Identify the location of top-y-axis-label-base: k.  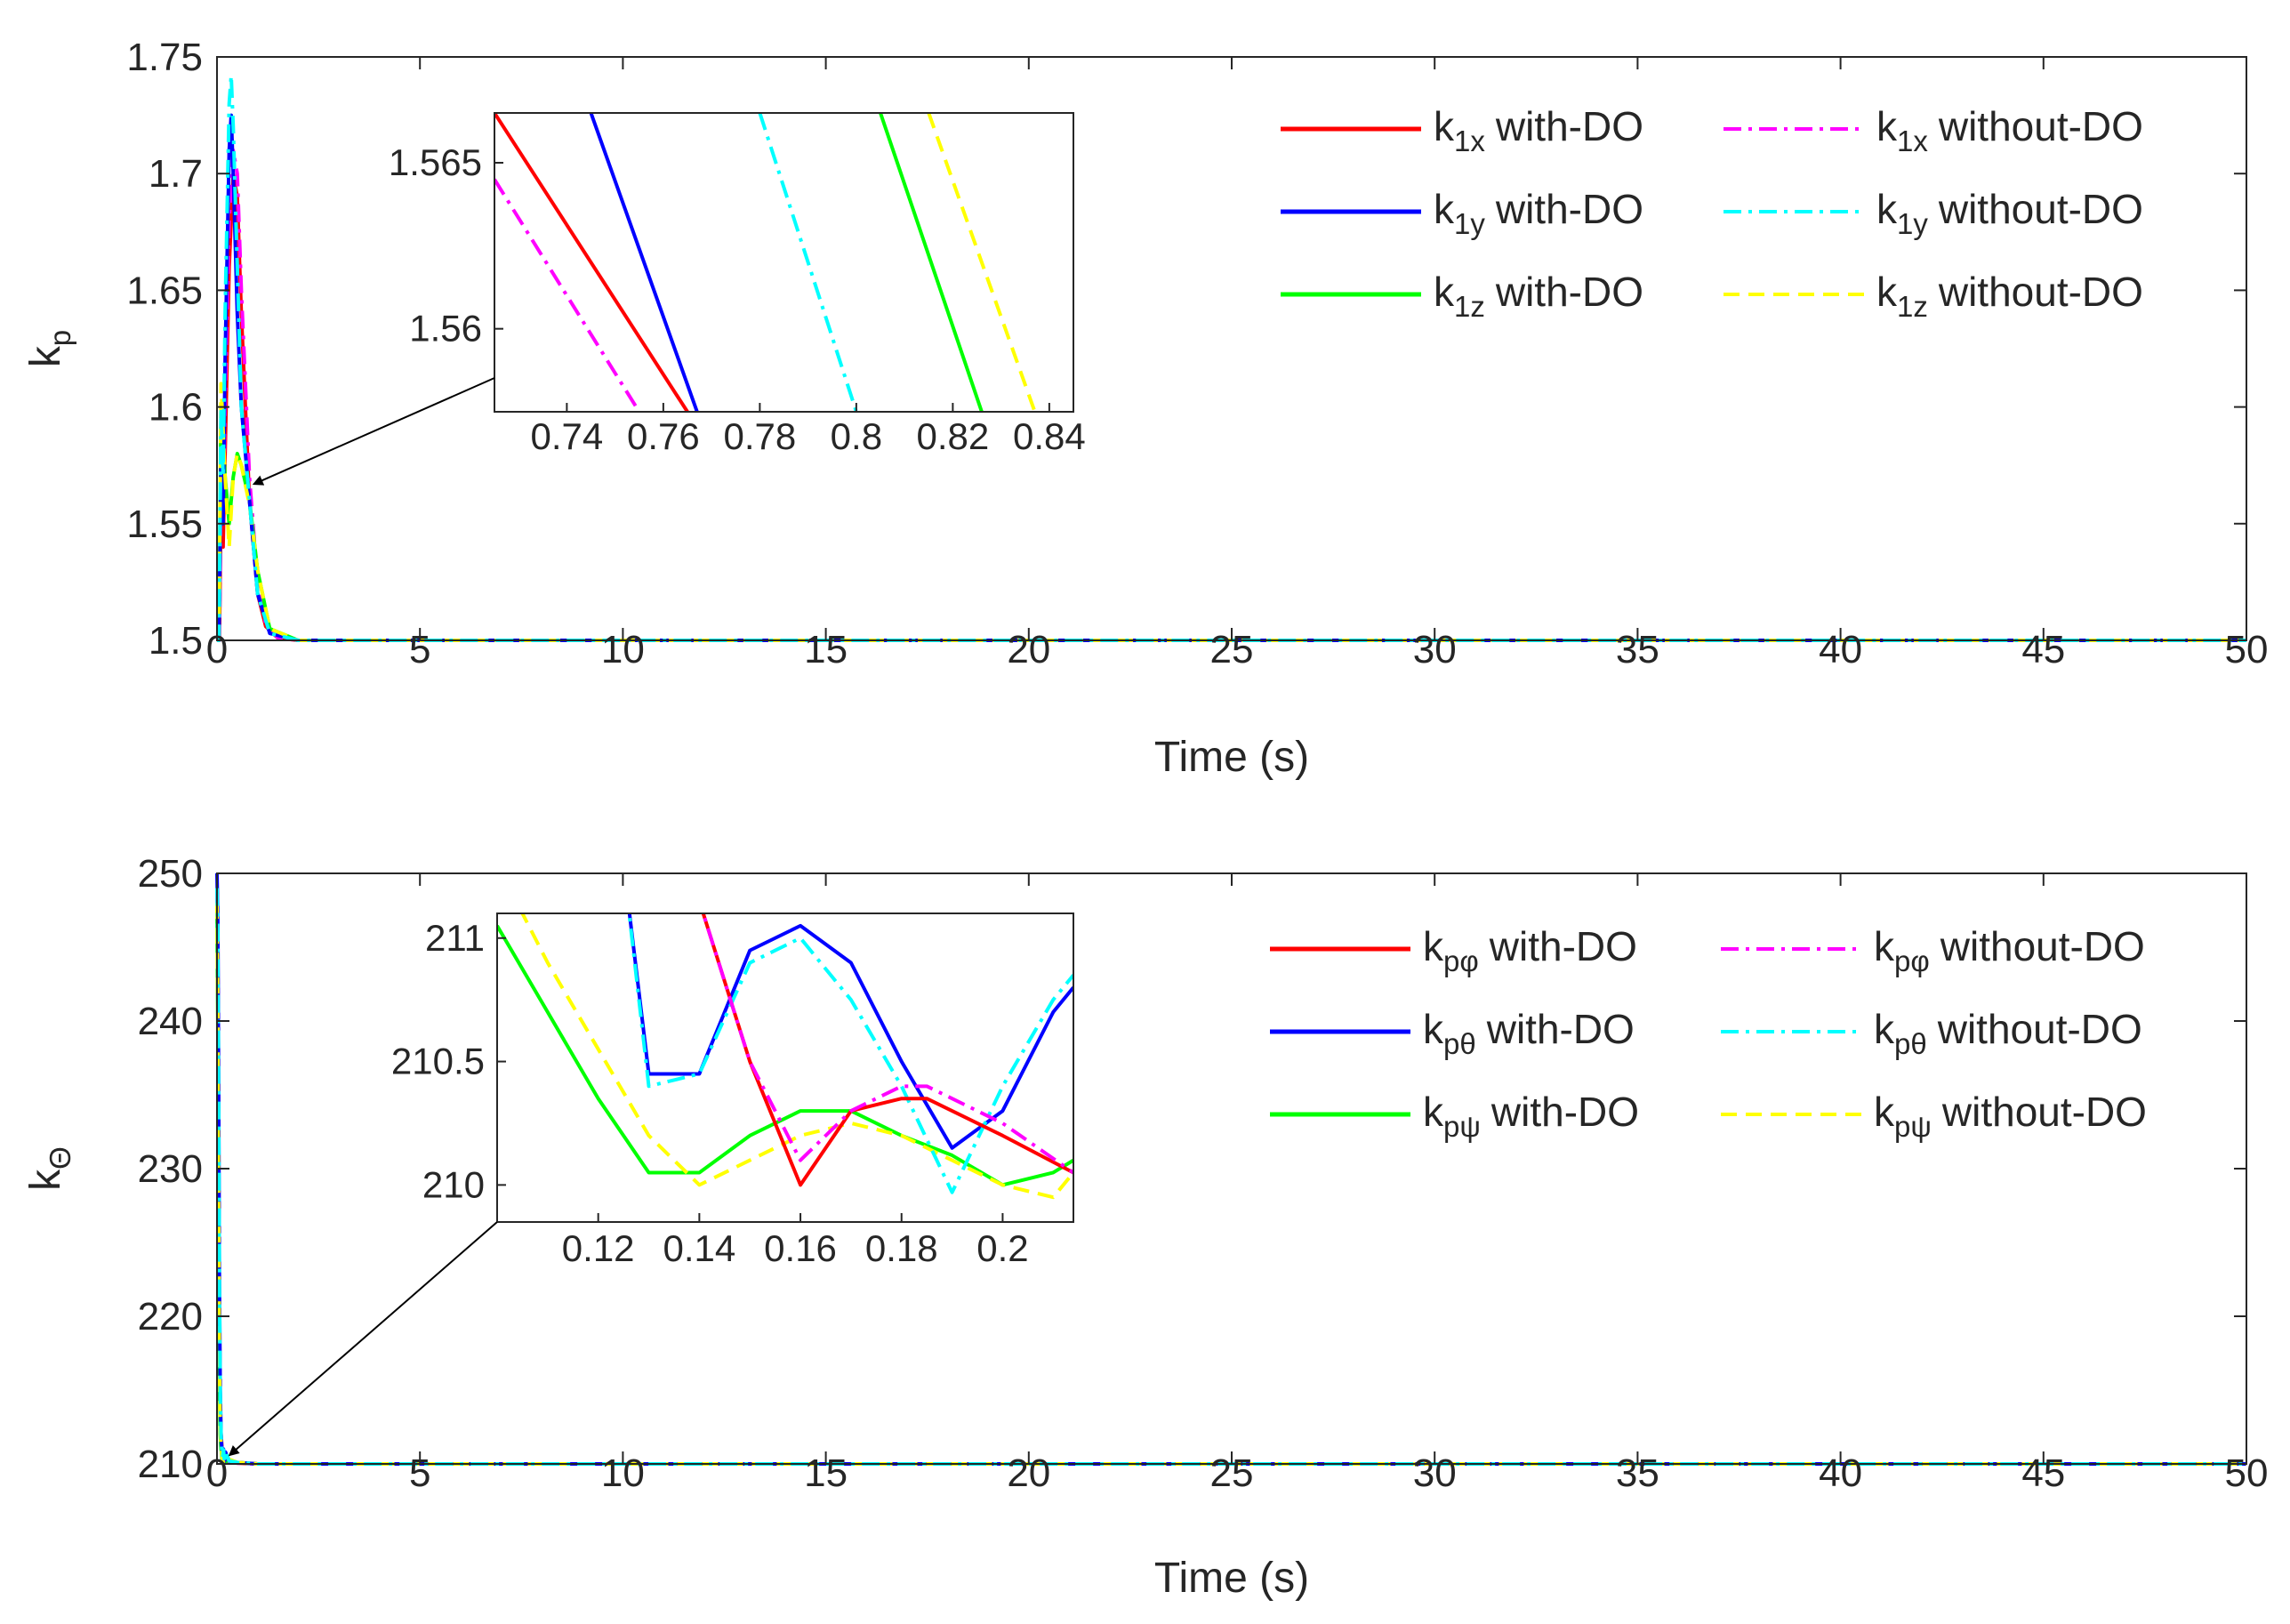
(45, 356).